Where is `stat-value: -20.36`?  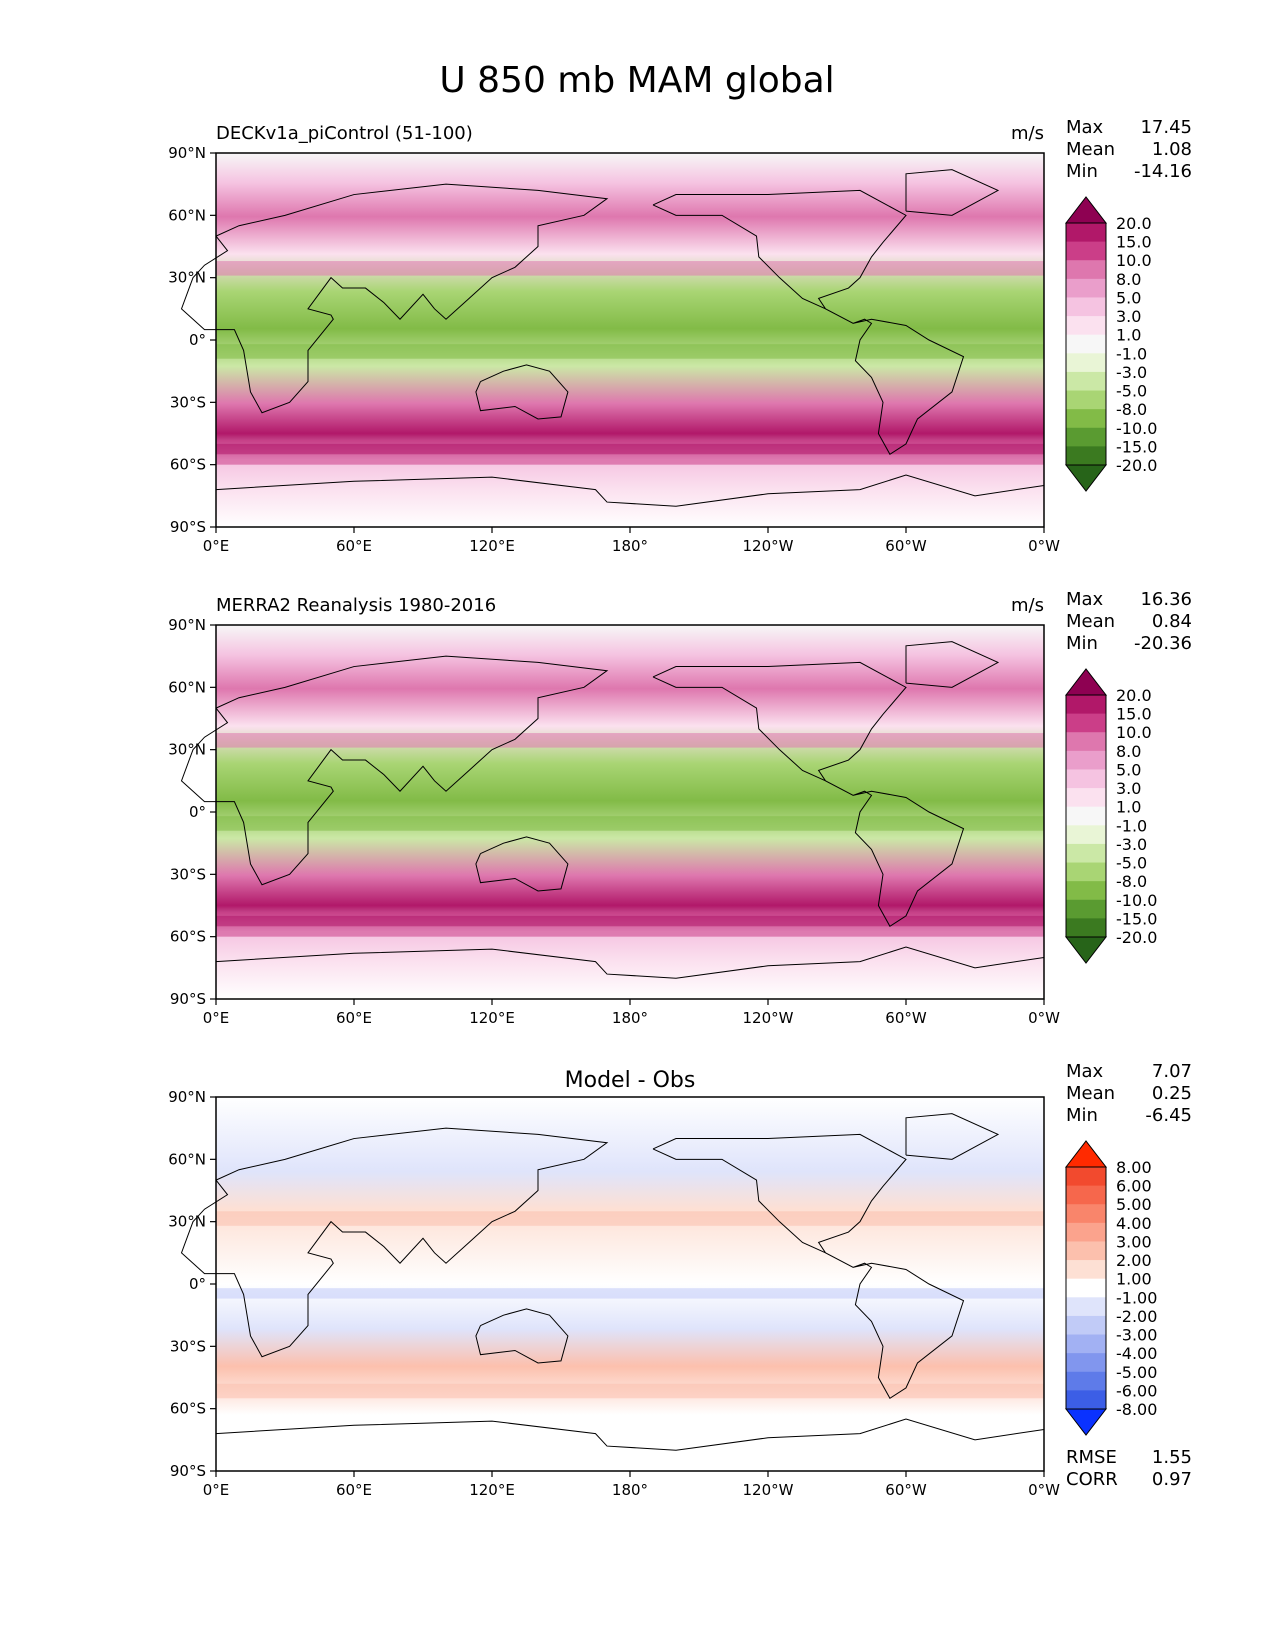 stat-value: -20.36 is located at coordinates (1163, 643).